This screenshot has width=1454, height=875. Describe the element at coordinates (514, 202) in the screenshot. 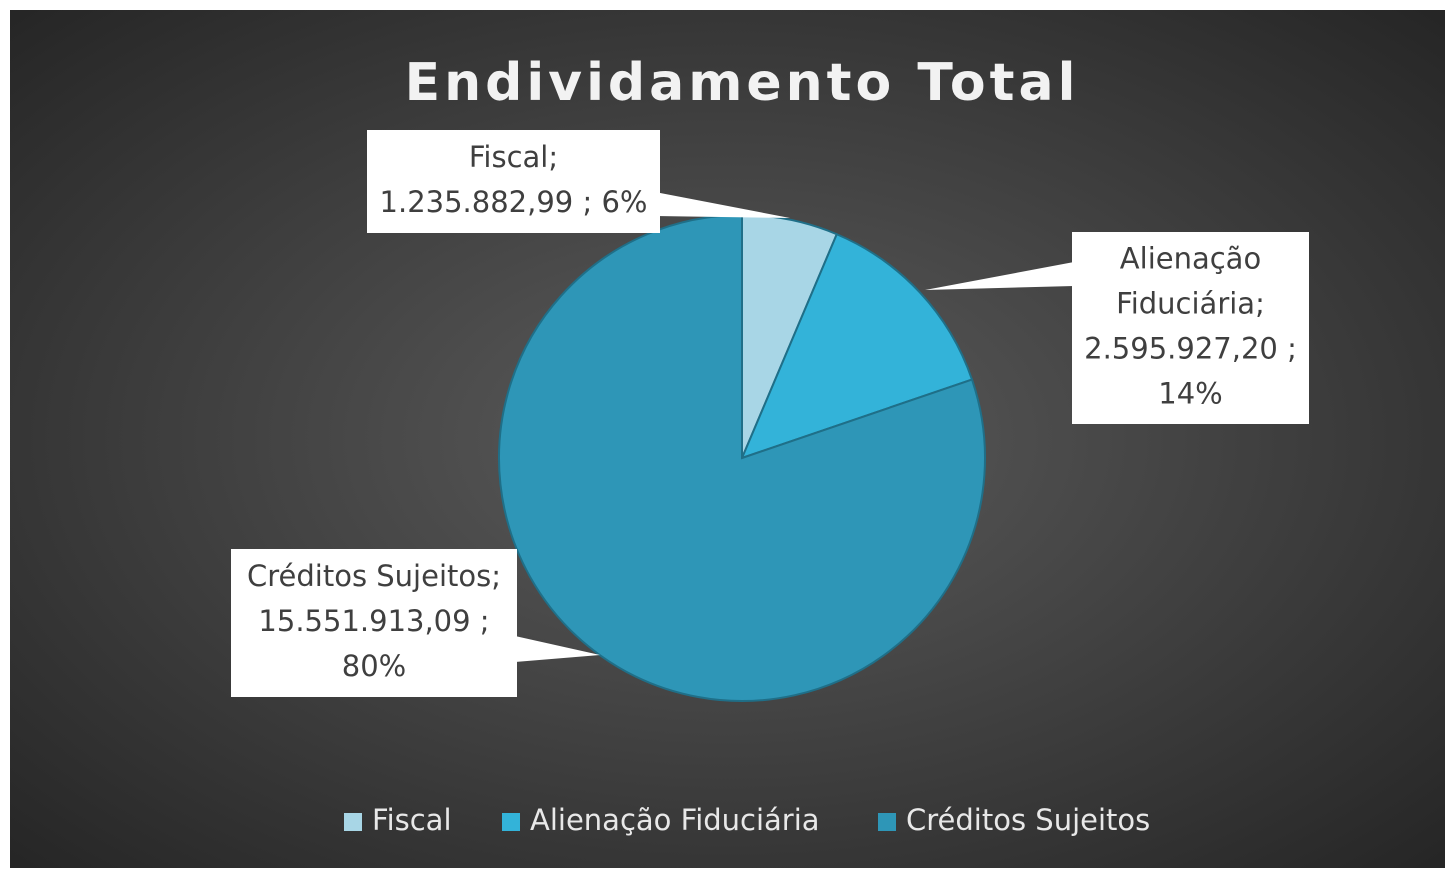

I see `data-label: 1.235.882,99 ; 6%` at that location.